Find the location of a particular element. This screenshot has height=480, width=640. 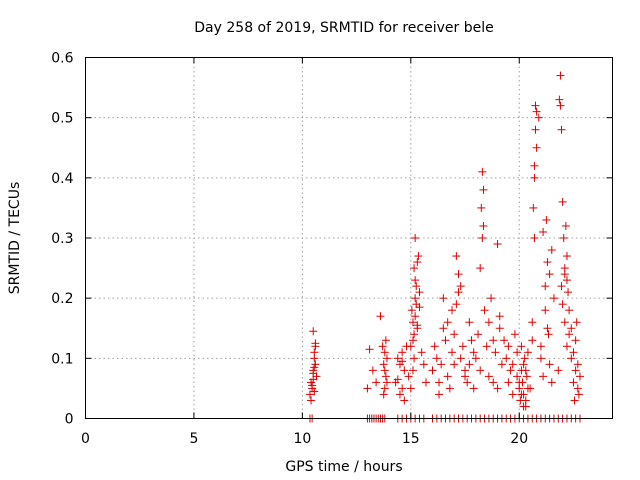

y-tick-label: 0.6 is located at coordinates (62, 59).